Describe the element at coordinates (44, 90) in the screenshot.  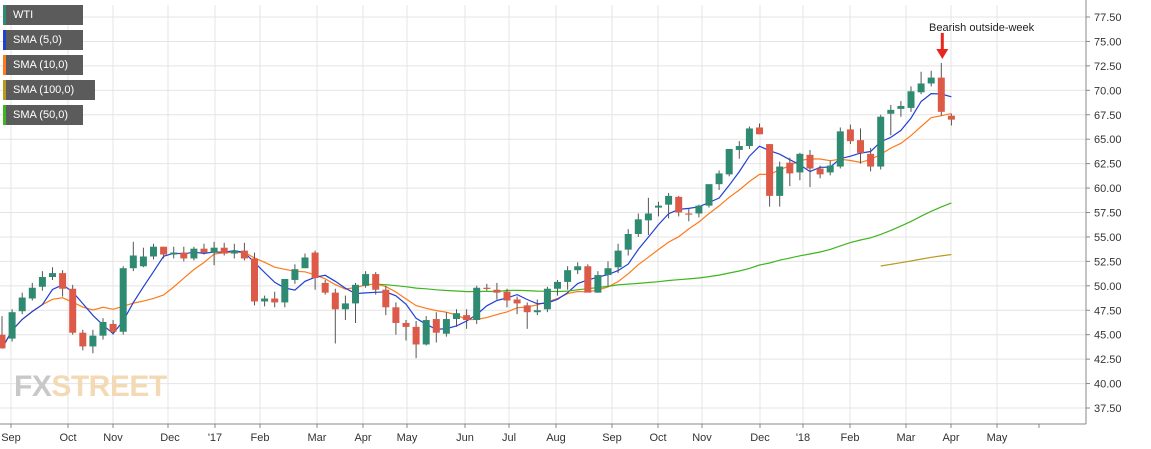
I see `legend-label-sma100: SMA (100,0)` at that location.